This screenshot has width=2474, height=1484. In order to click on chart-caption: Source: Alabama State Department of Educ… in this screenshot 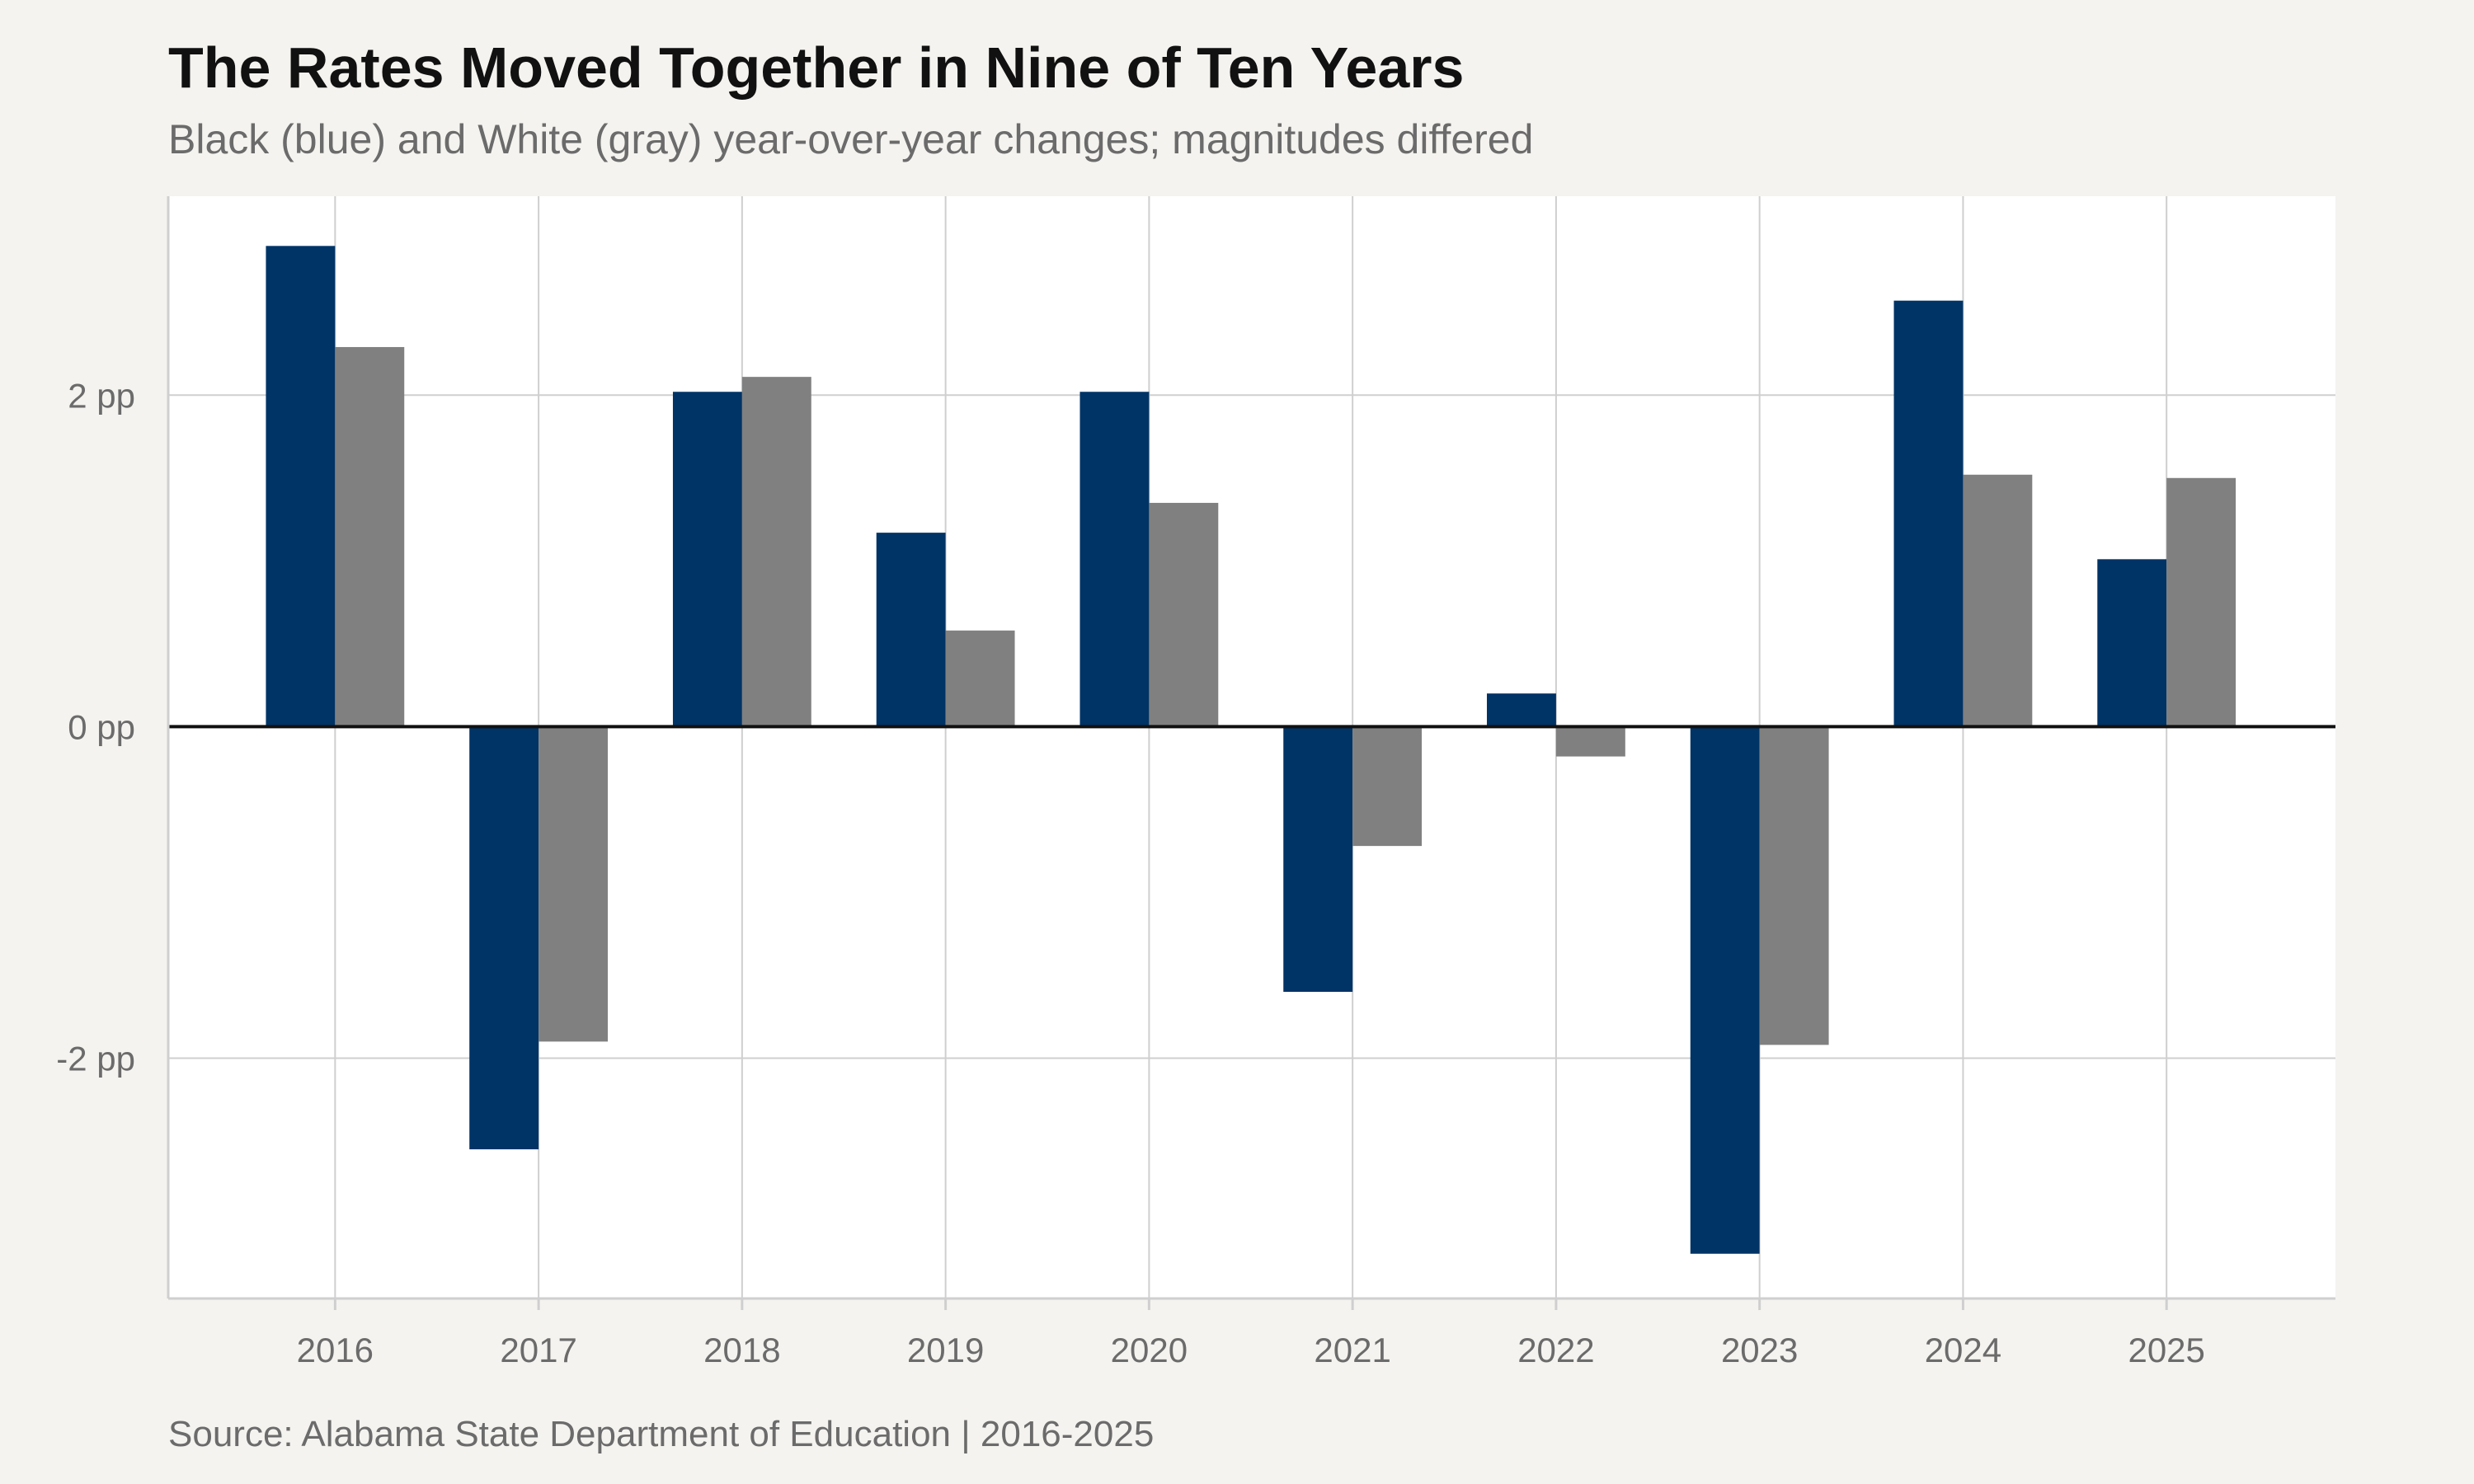, I will do `click(661, 1434)`.